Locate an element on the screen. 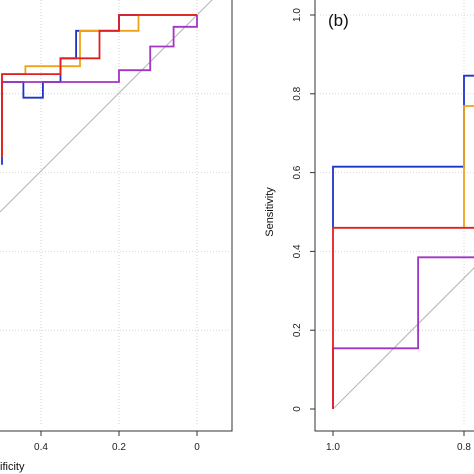 Image resolution: width=474 pixels, height=474 pixels. right-y-tick-label: 0.6 is located at coordinates (297, 172).